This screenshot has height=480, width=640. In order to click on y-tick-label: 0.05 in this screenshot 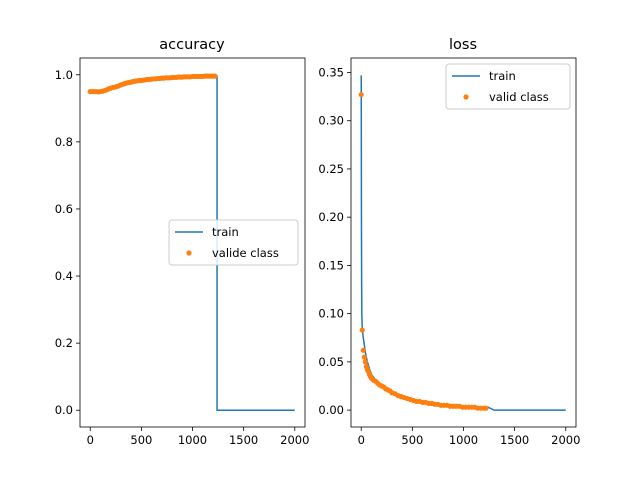, I will do `click(331, 362)`.